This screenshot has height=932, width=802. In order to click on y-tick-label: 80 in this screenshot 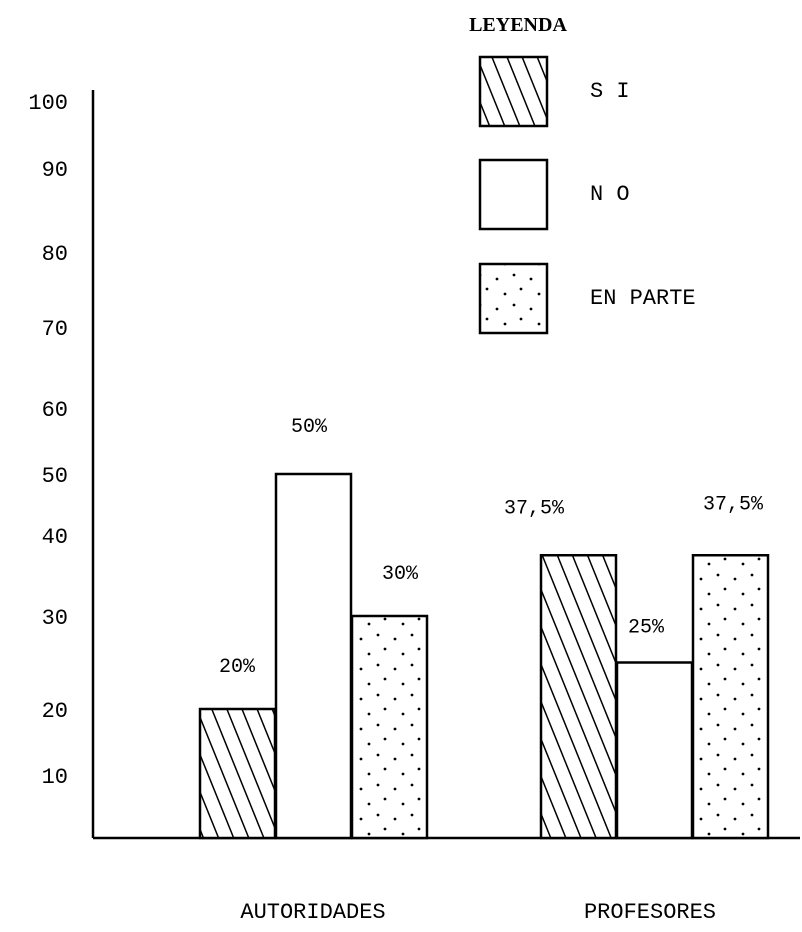, I will do `click(55, 254)`.